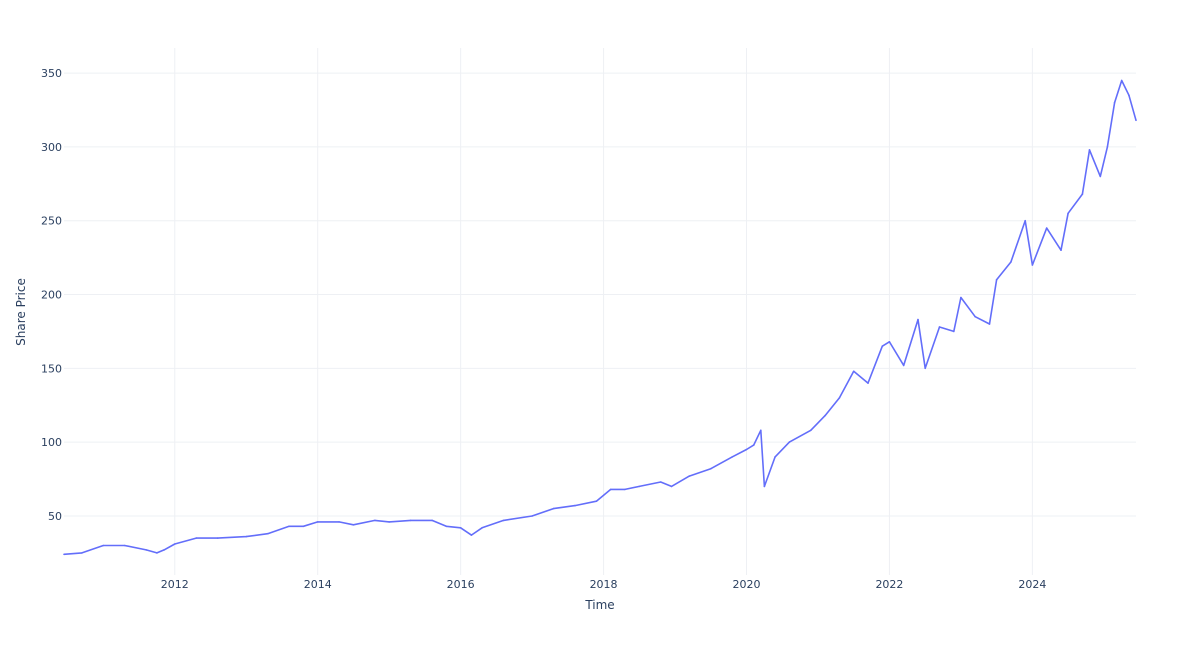 Image resolution: width=1200 pixels, height=645 pixels. I want to click on y-tick-label: 200, so click(51, 295).